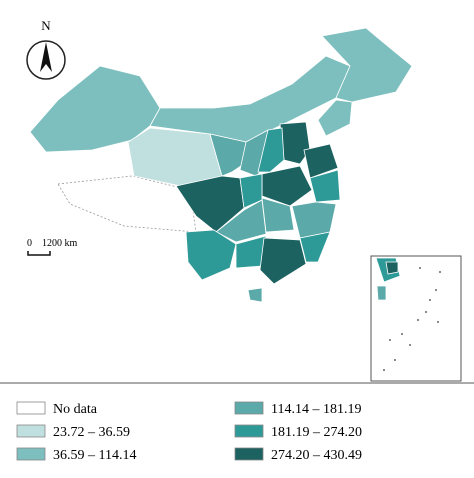 The height and width of the screenshot is (478, 474). I want to click on legend-label: 36.59 – 114.14, so click(94, 455).